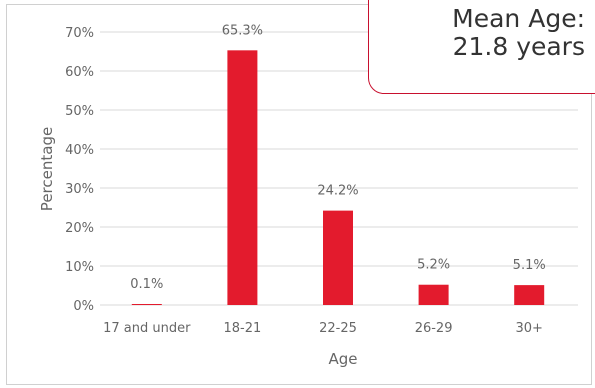  What do you see at coordinates (518, 18) in the screenshot?
I see `mean-age-label: Mean Age:` at bounding box center [518, 18].